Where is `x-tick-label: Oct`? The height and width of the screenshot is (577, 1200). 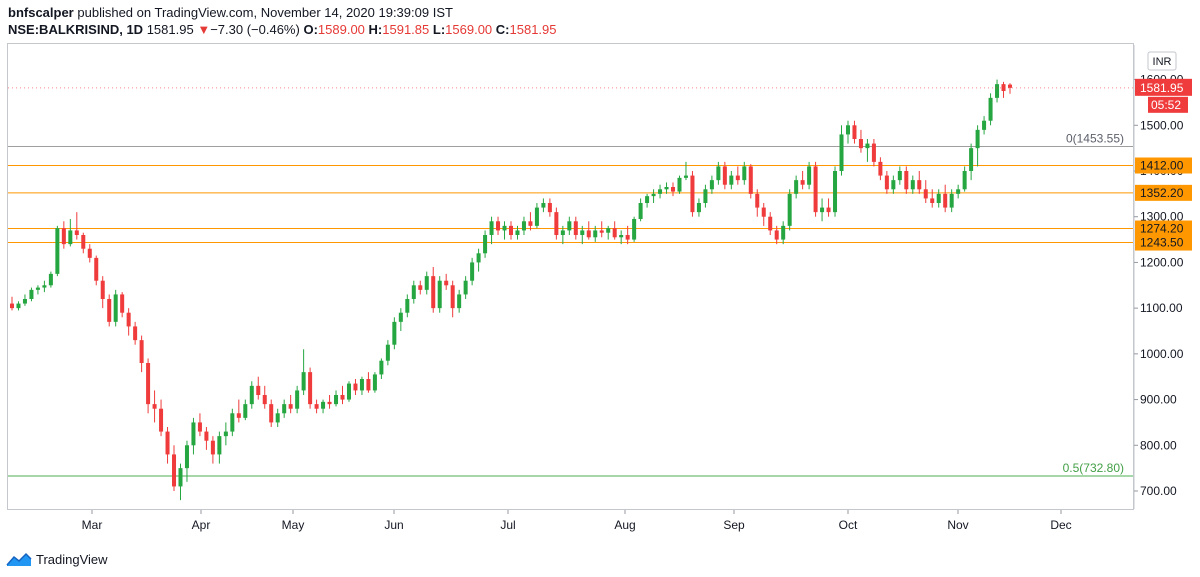 x-tick-label: Oct is located at coordinates (848, 525).